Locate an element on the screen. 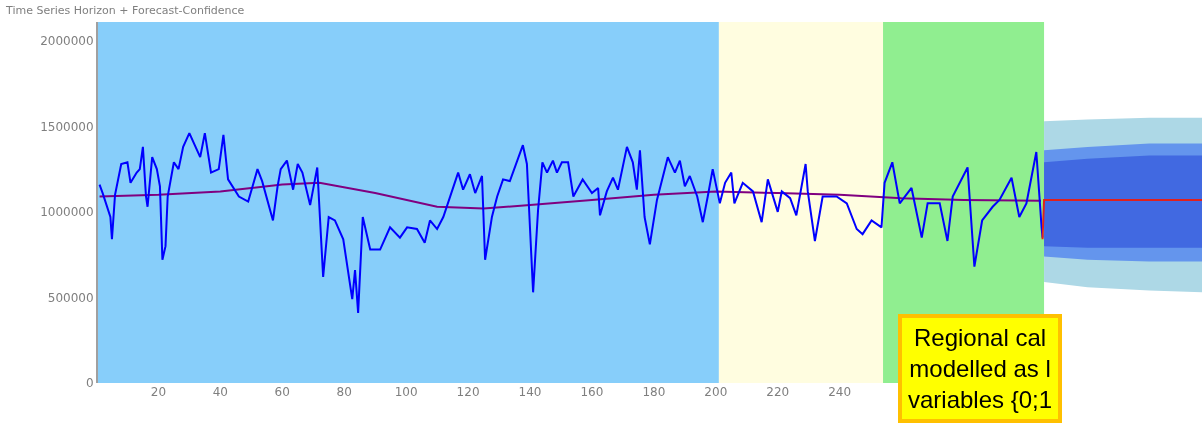 Image resolution: width=1202 pixels, height=427 pixels. chart-title: Time Series Horizon + Forecast-Confidence is located at coordinates (125, 11).